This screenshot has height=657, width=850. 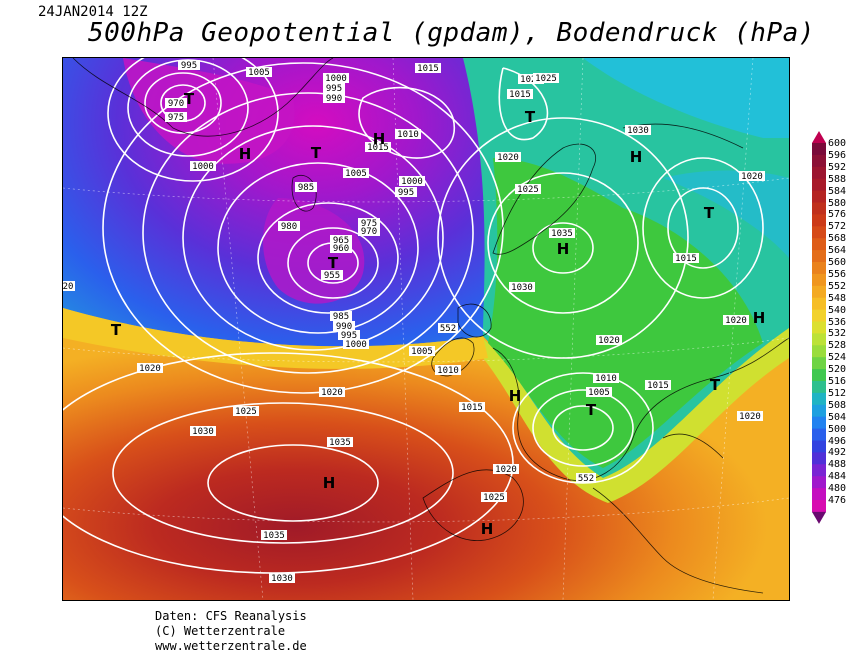 I want to click on scale-label: 492, so click(x=837, y=453).